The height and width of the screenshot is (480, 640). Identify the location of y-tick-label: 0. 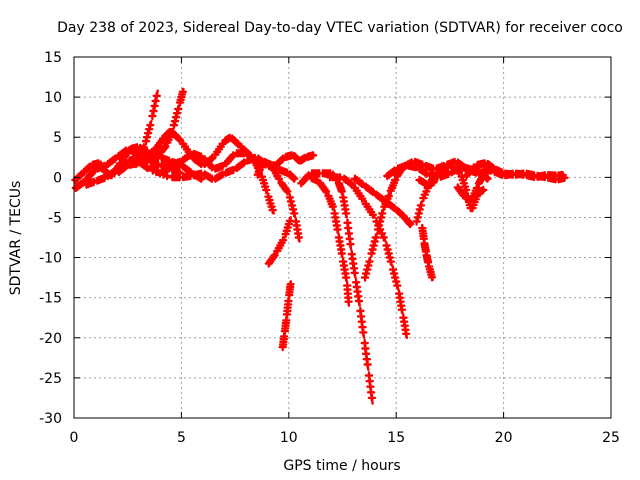
(57, 178).